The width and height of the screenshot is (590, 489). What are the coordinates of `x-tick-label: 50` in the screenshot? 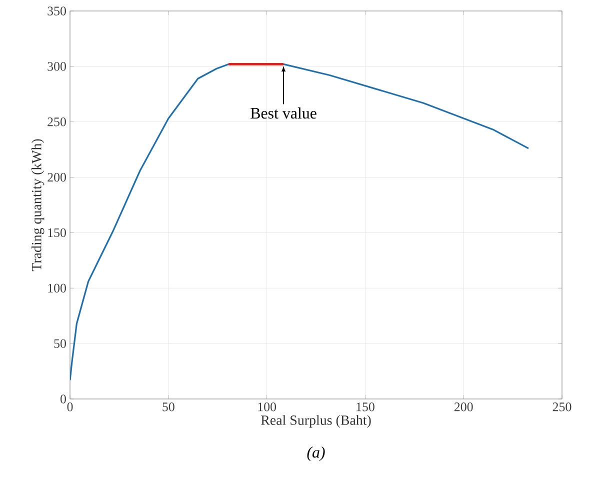 It's located at (168, 407).